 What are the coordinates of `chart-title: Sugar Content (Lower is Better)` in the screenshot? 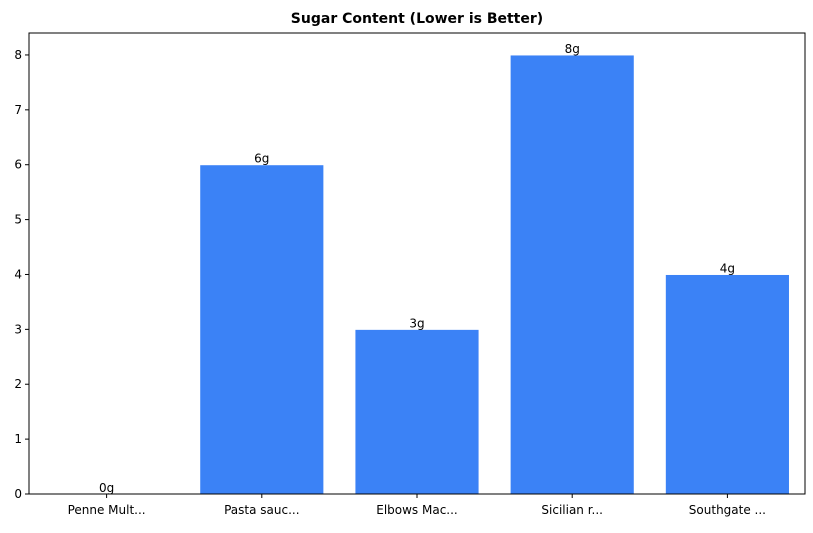 It's located at (417, 19).